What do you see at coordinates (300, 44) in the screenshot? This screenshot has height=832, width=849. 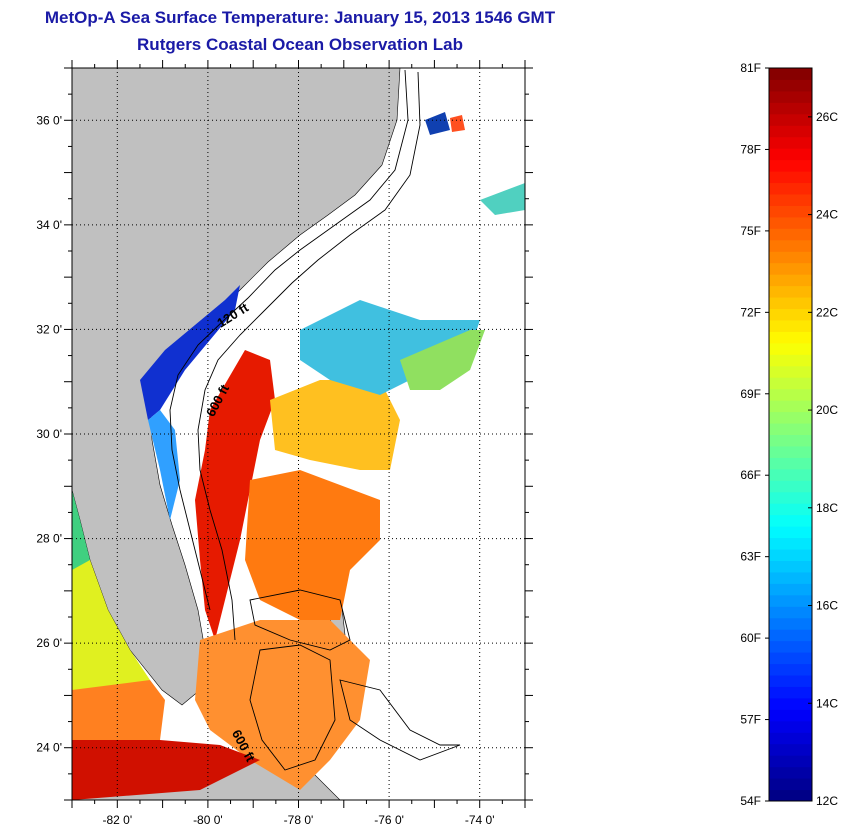 I see `map-subtitle: Rutgers Coastal Ocean Observation Lab` at bounding box center [300, 44].